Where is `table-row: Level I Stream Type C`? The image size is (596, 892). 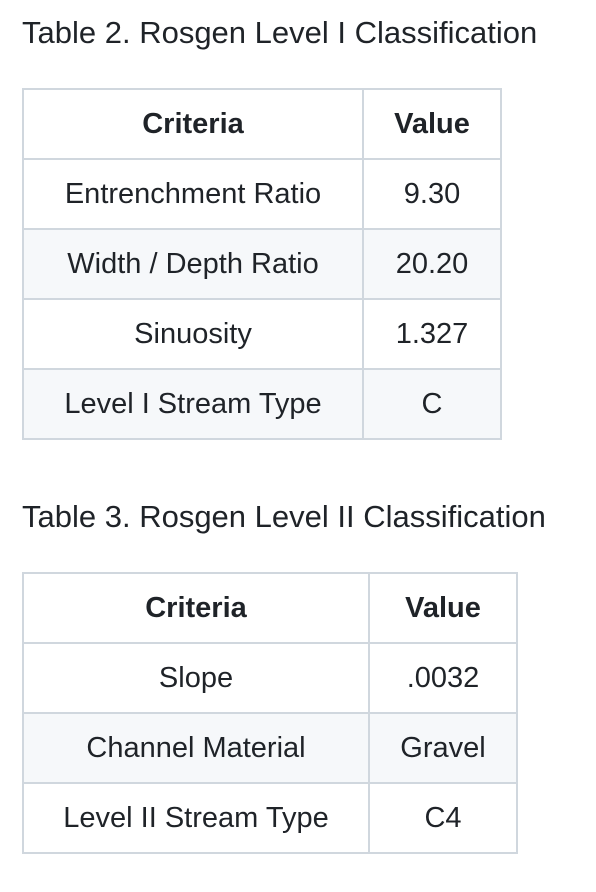
table-row: Level I Stream Type C is located at coordinates (262, 404).